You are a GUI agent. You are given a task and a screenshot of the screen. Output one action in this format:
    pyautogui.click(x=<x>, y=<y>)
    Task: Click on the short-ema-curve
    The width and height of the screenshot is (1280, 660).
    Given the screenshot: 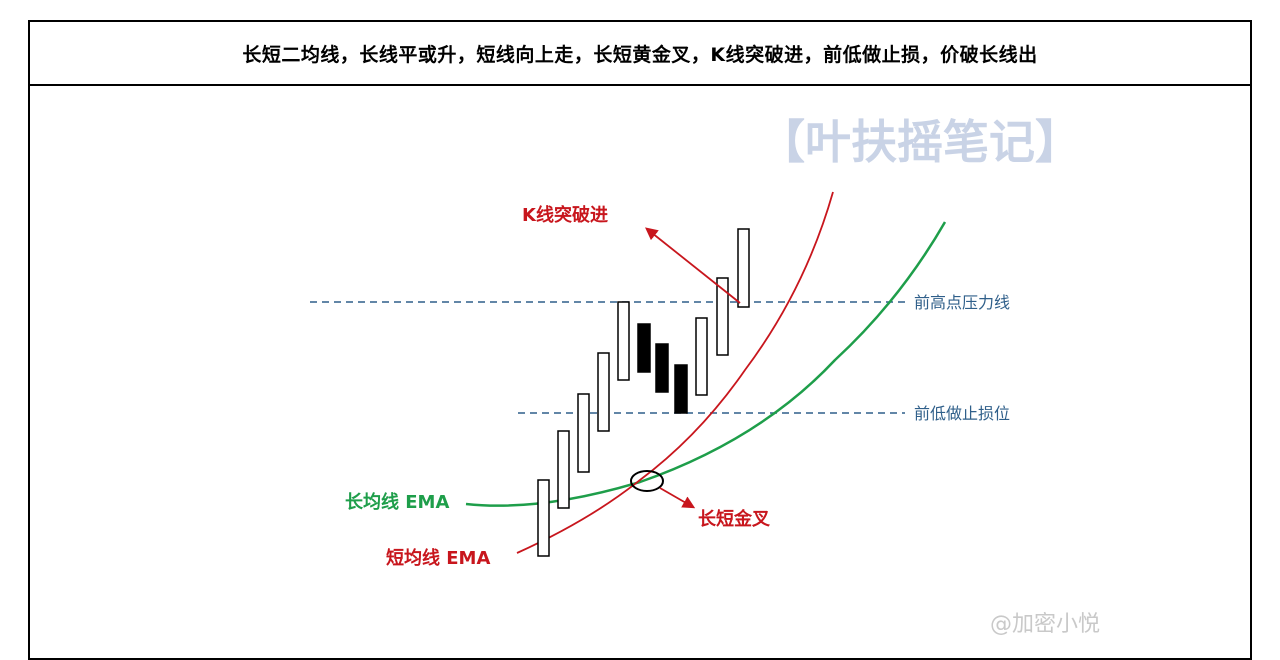 What is the action you would take?
    pyautogui.click(x=675, y=372)
    